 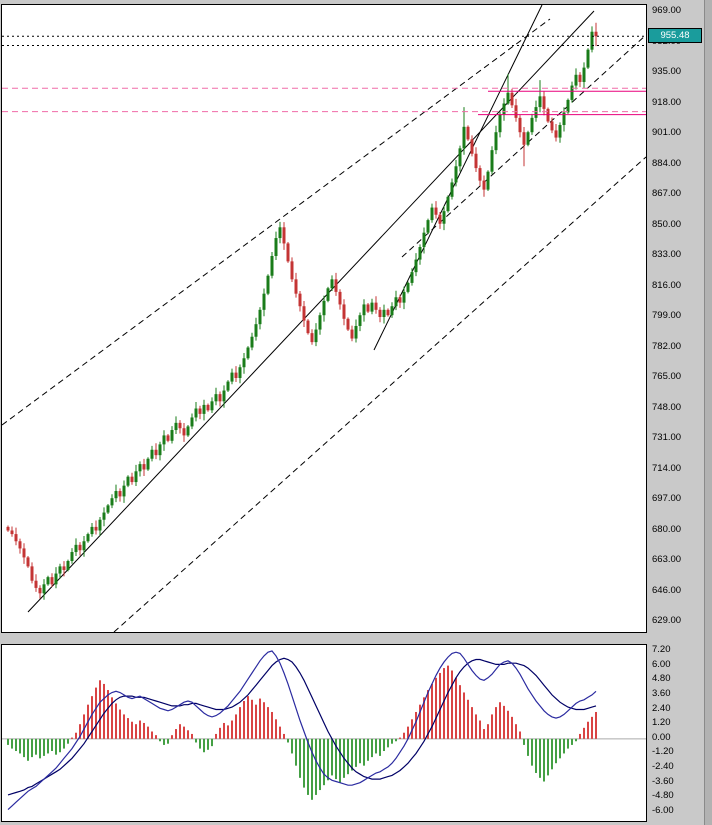 I want to click on panel-splitter, so click(x=352, y=638).